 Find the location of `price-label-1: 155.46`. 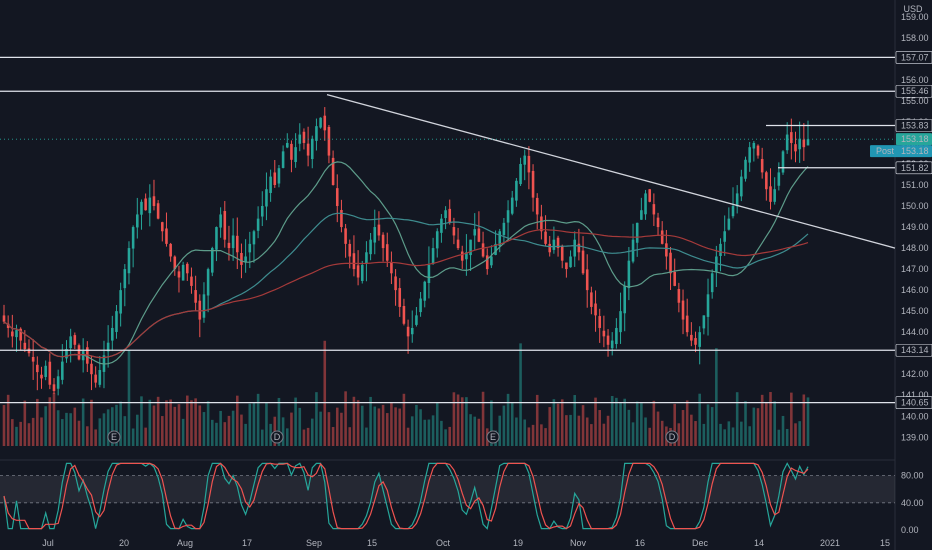

price-label-1: 155.46 is located at coordinates (915, 91).